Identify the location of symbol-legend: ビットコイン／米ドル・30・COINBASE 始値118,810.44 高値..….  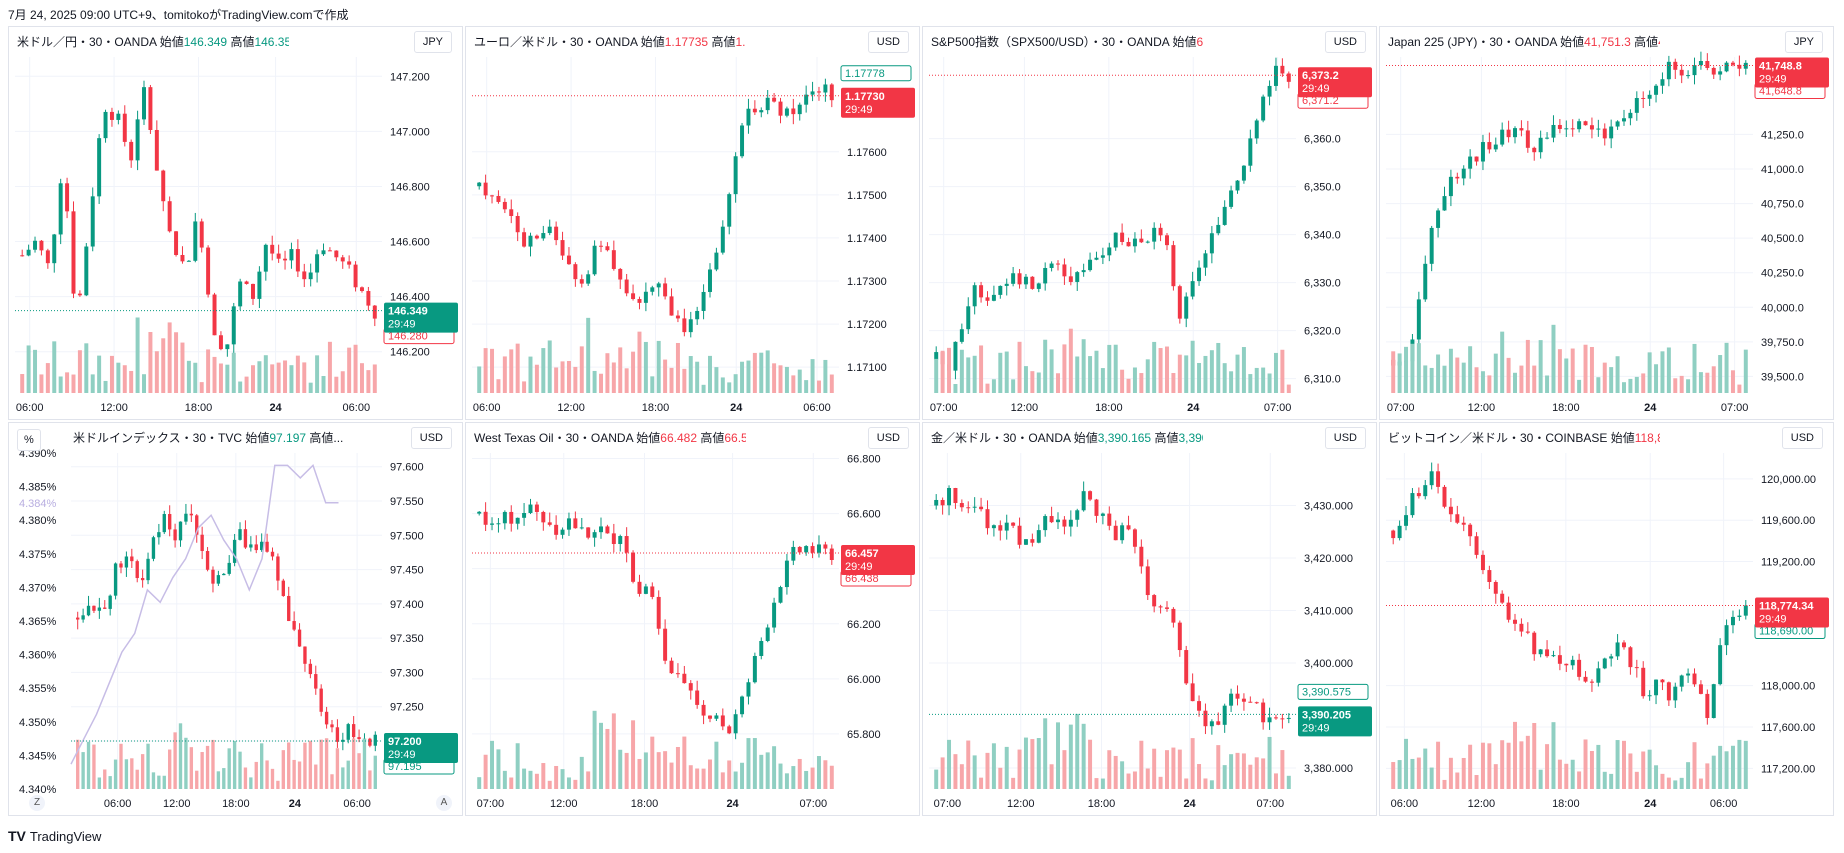
(1524, 437).